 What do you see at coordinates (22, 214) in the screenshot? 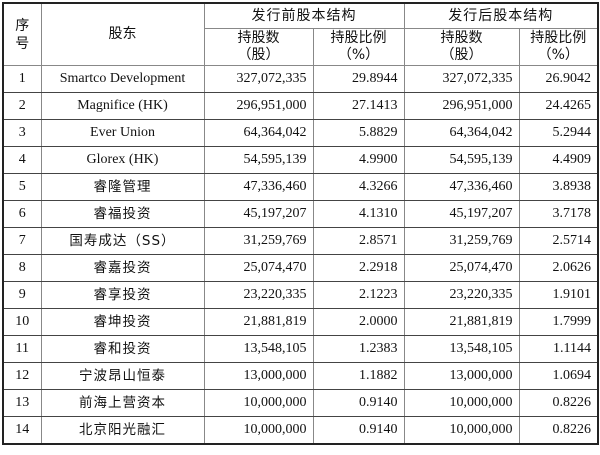
I see `cell-seq: 6` at bounding box center [22, 214].